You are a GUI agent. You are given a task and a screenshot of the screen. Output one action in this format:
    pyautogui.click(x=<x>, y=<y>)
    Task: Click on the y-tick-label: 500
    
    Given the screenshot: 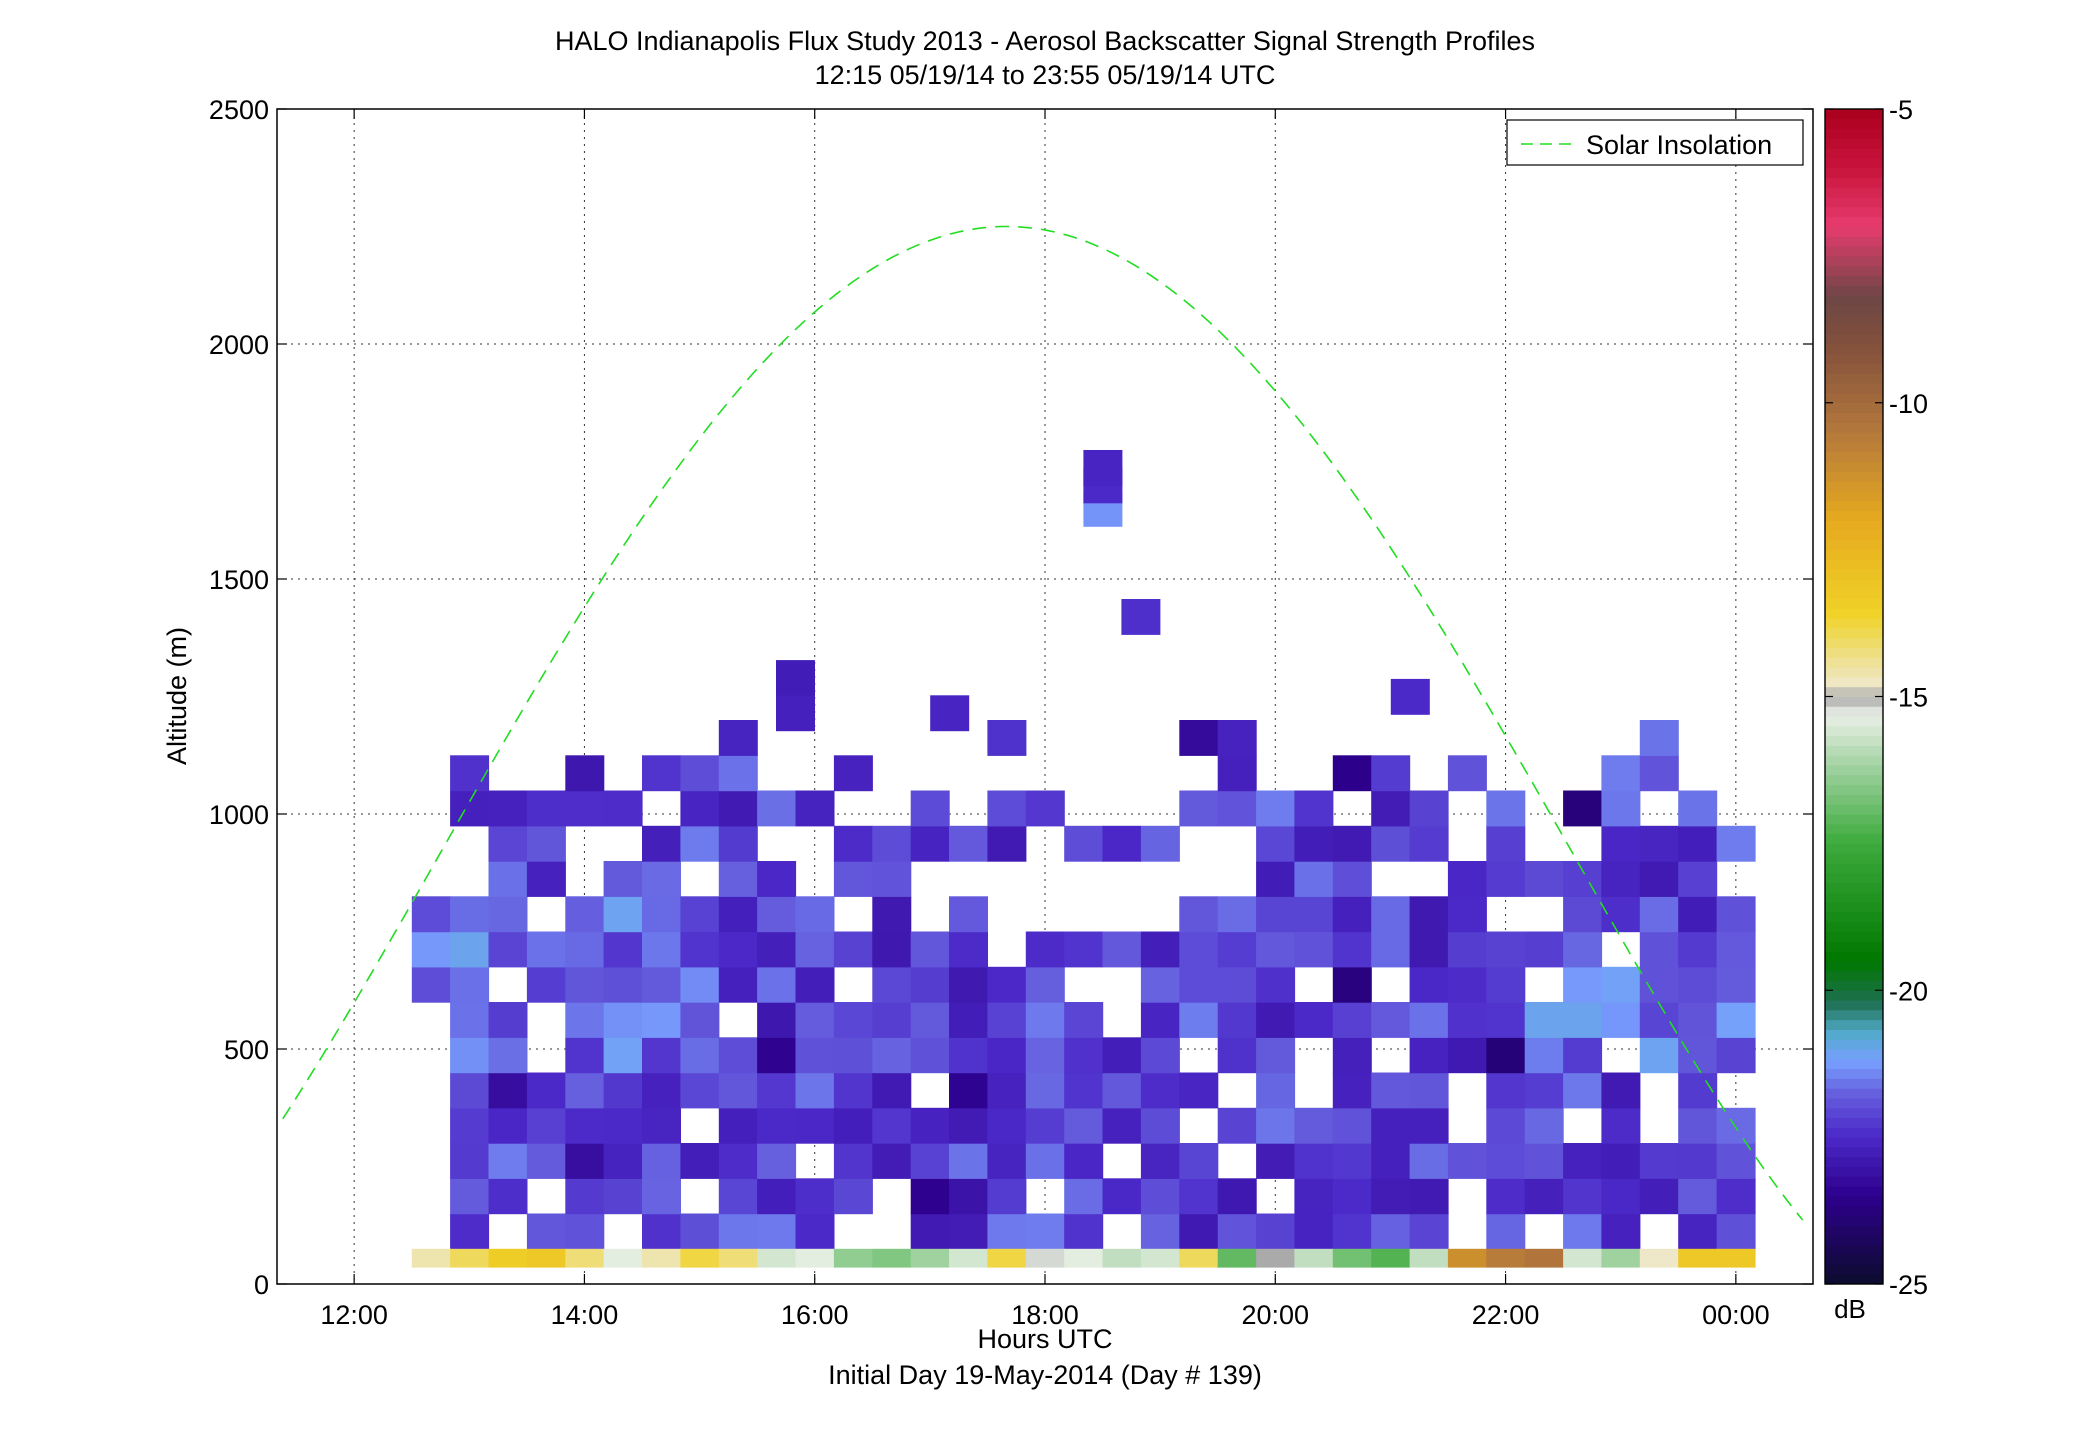 What is the action you would take?
    pyautogui.click(x=246, y=1050)
    